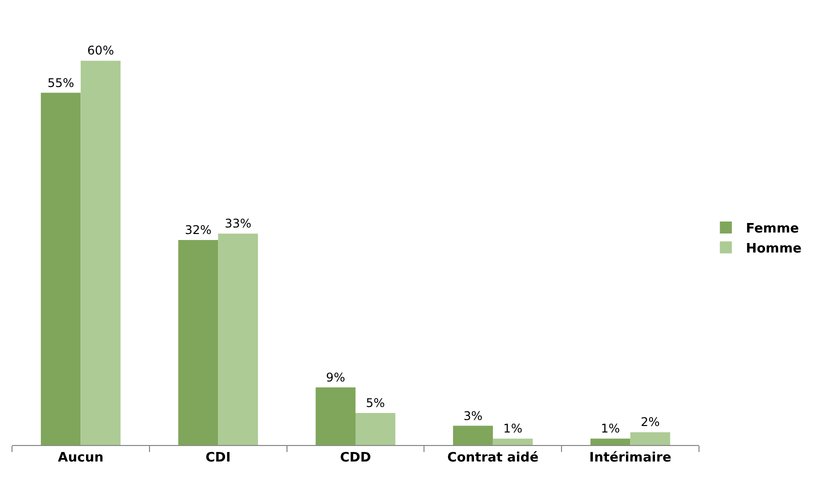 This screenshot has height=483, width=819. Describe the element at coordinates (493, 458) in the screenshot. I see `x-tick-label: Contrat aidé` at that location.